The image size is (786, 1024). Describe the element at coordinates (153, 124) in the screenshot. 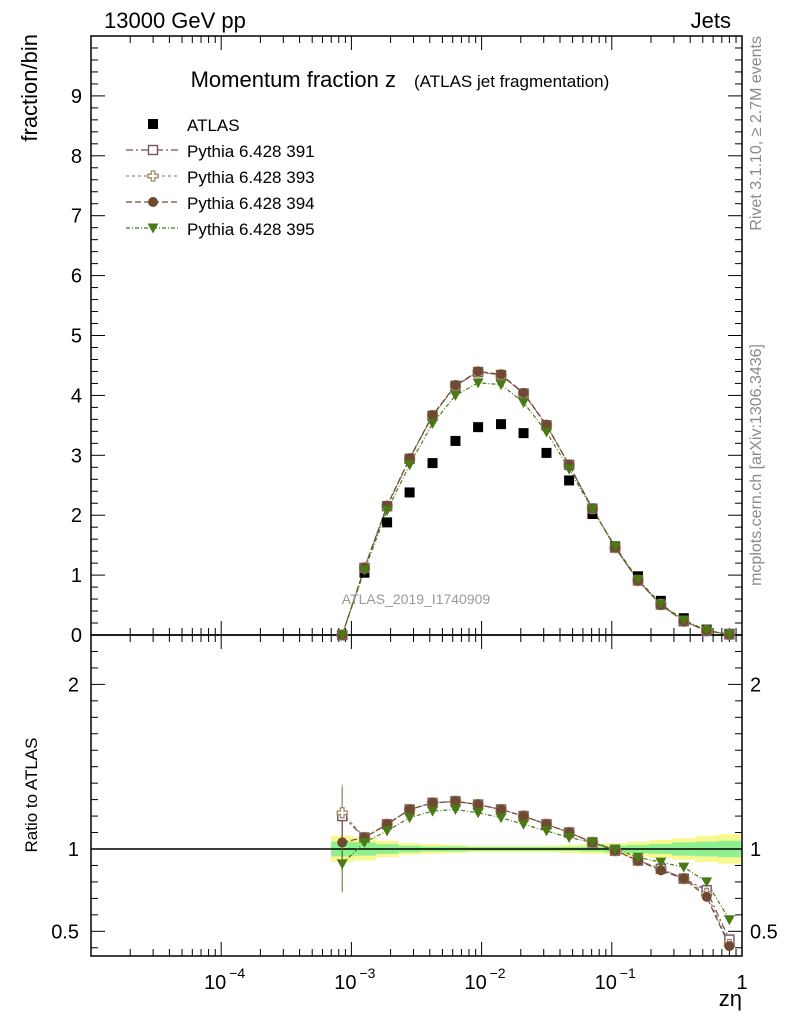

I see `legend-marker-atlas` at that location.